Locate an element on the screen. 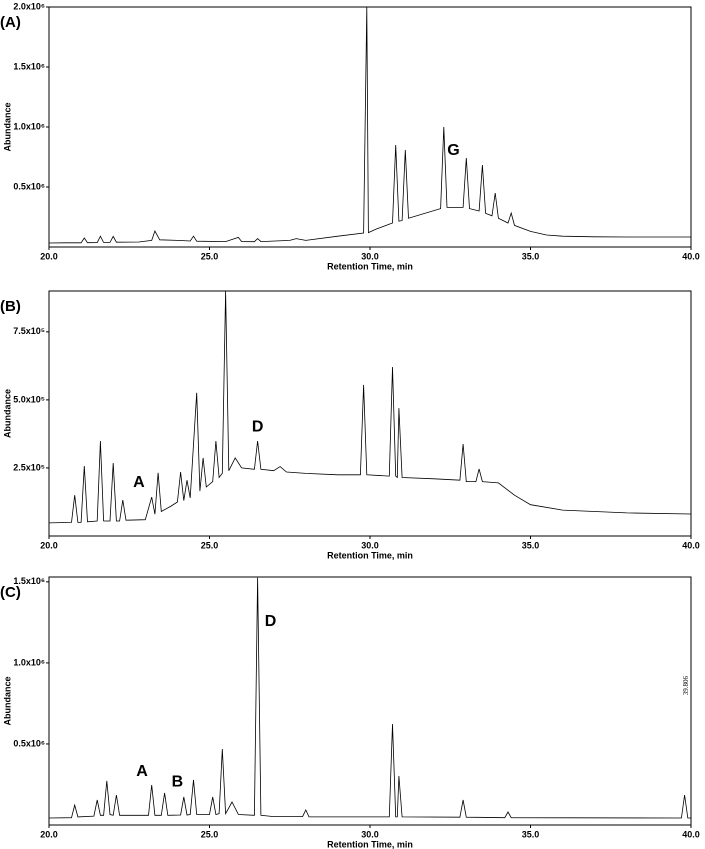 This screenshot has width=705, height=849. panel-label: (A) is located at coordinates (10, 22).